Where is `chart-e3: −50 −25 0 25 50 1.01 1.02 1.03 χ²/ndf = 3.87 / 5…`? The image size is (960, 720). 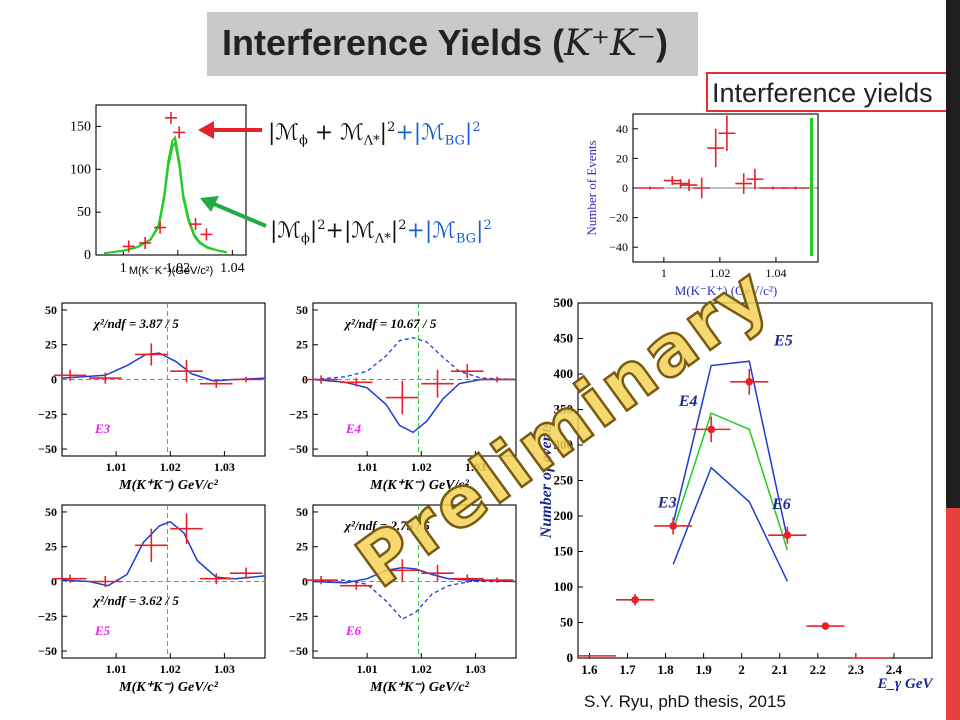
chart-e3: −50 −25 0 25 50 1.01 1.02 1.03 χ²/ndf = 3.87 / 5… is located at coordinates (152, 397).